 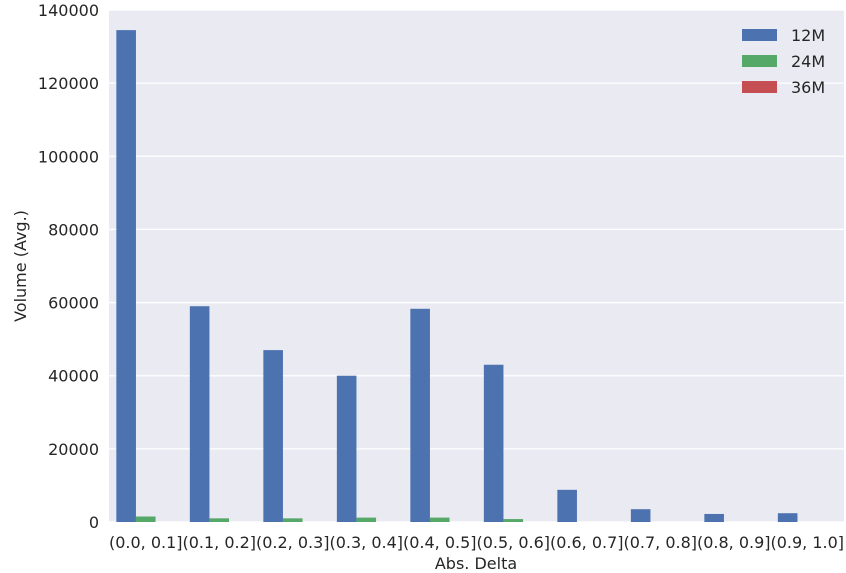 What do you see at coordinates (808, 61) in the screenshot?
I see `legend-label-24M: 24M` at bounding box center [808, 61].